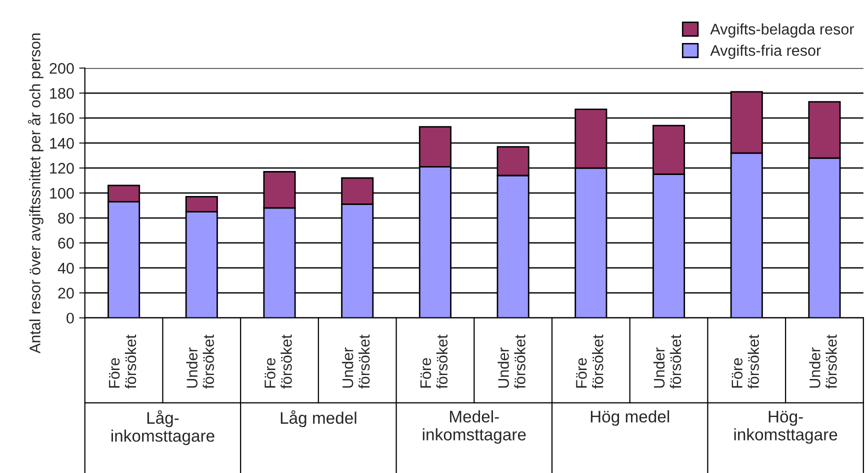  Describe the element at coordinates (70, 318) in the screenshot. I see `y-tick-label: 0` at that location.